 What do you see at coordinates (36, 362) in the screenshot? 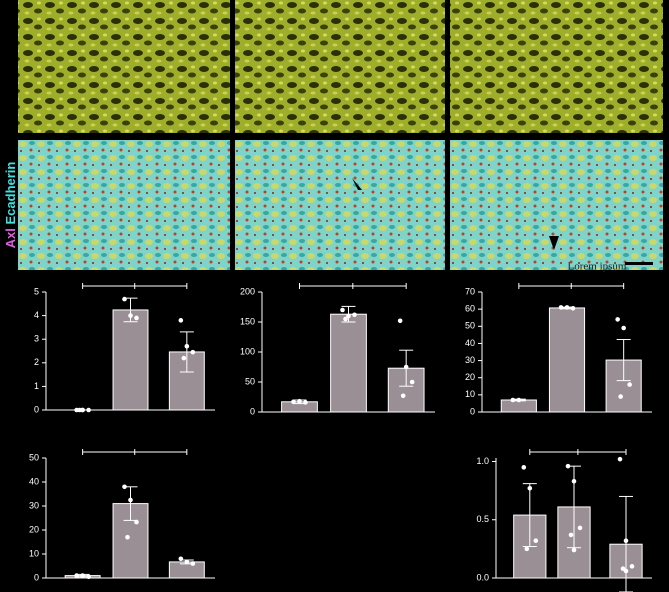
I see `y-tick-label: 2` at bounding box center [36, 362].